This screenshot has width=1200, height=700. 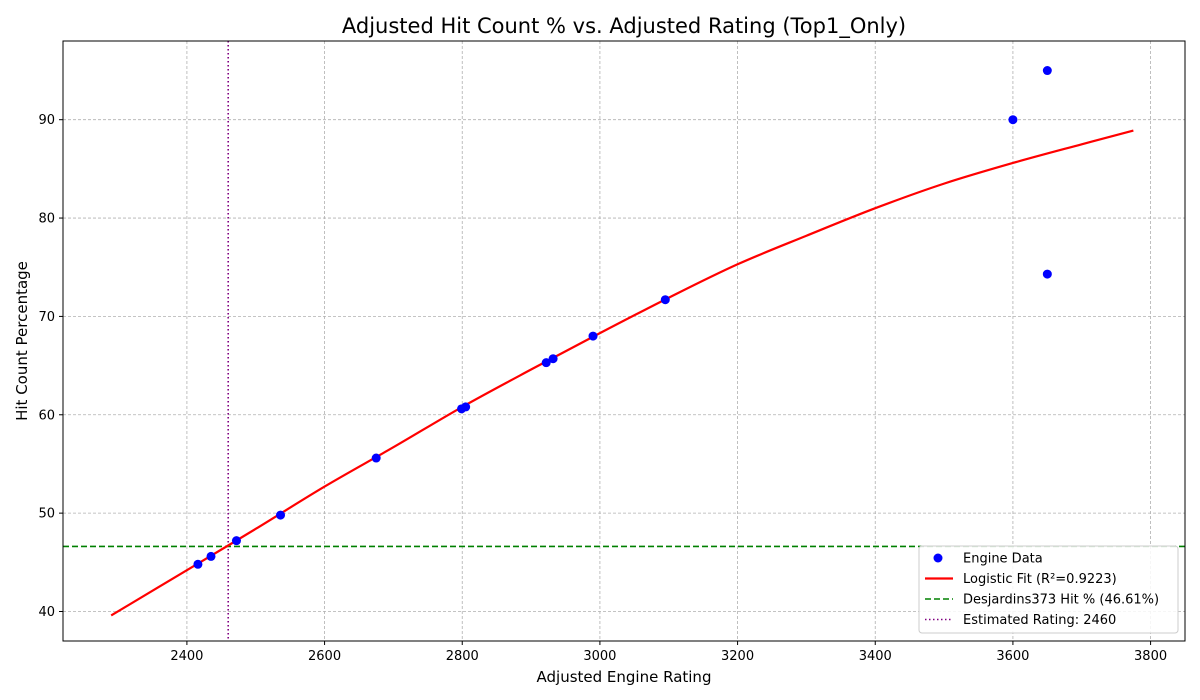 What do you see at coordinates (462, 656) in the screenshot?
I see `x-tick-label: 2800` at bounding box center [462, 656].